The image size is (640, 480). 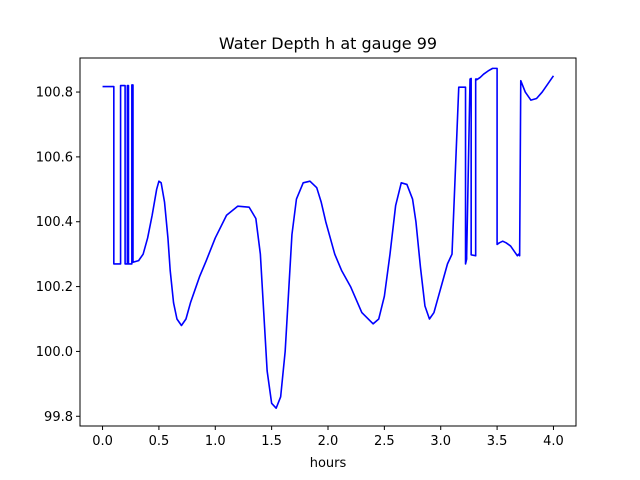 What do you see at coordinates (54, 352) in the screenshot?
I see `y-tick-label: 100.0` at bounding box center [54, 352].